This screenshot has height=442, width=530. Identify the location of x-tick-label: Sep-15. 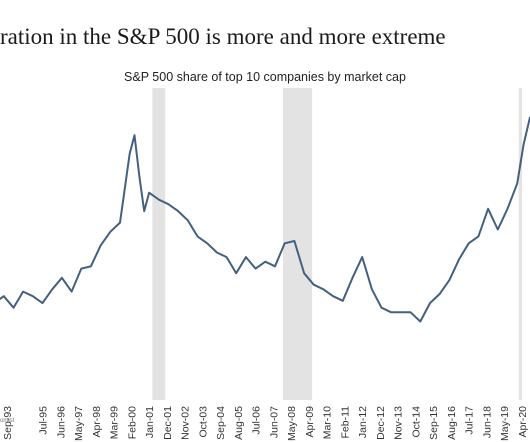
(434, 423).